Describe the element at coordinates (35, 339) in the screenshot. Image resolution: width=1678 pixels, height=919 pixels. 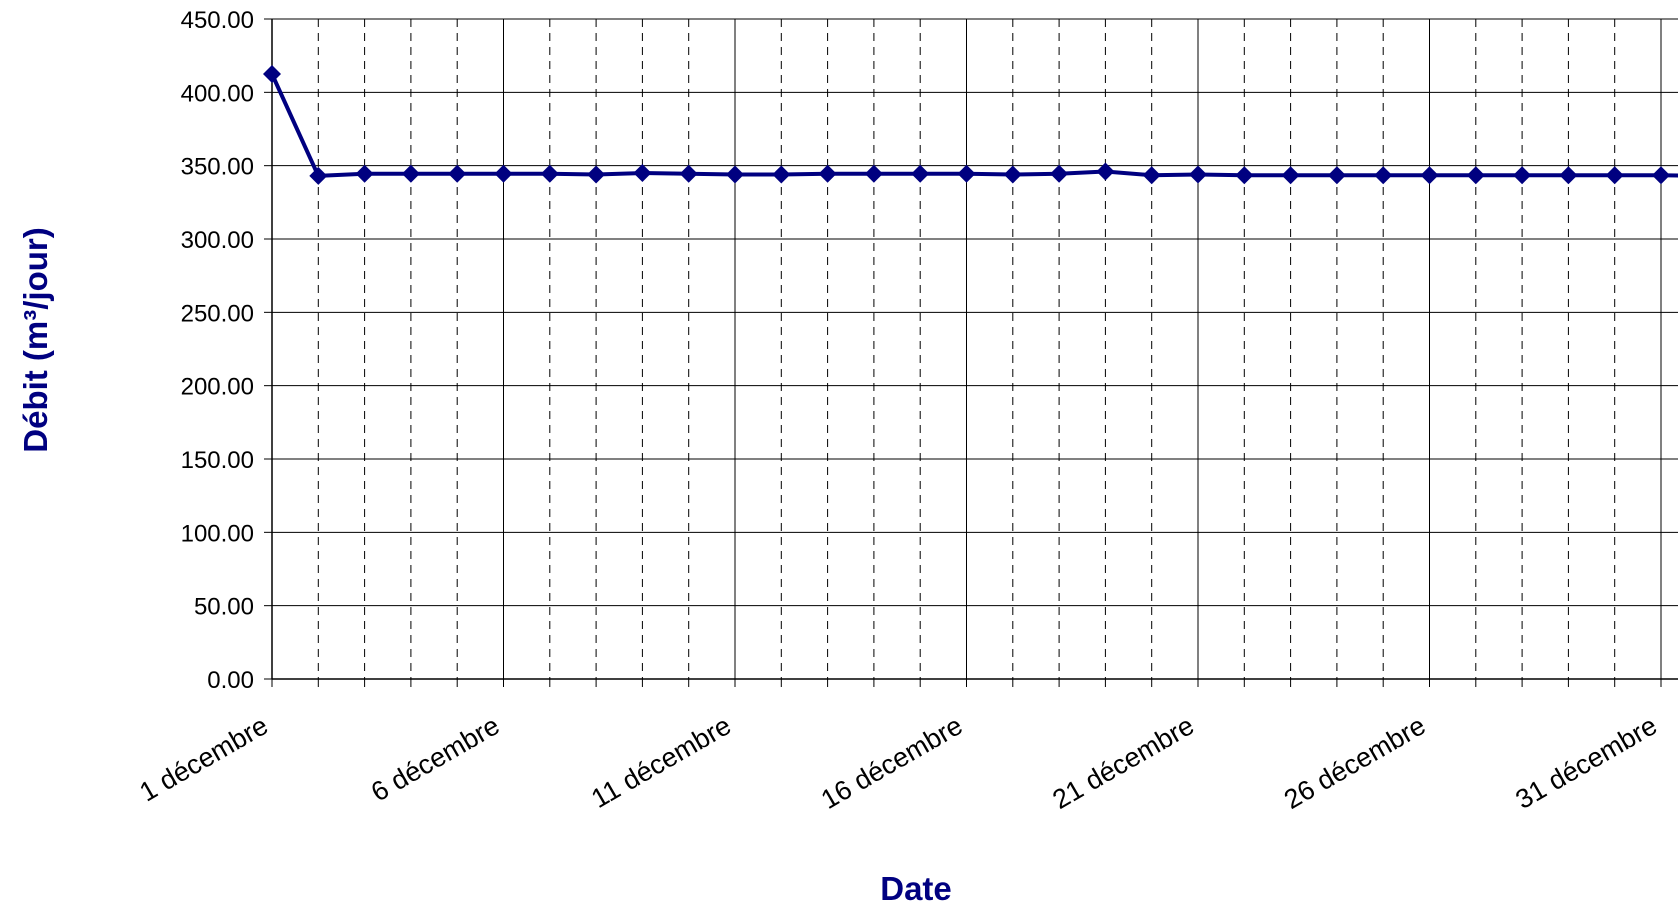
I see `y-axis-title: Débit (m³/jour)` at that location.